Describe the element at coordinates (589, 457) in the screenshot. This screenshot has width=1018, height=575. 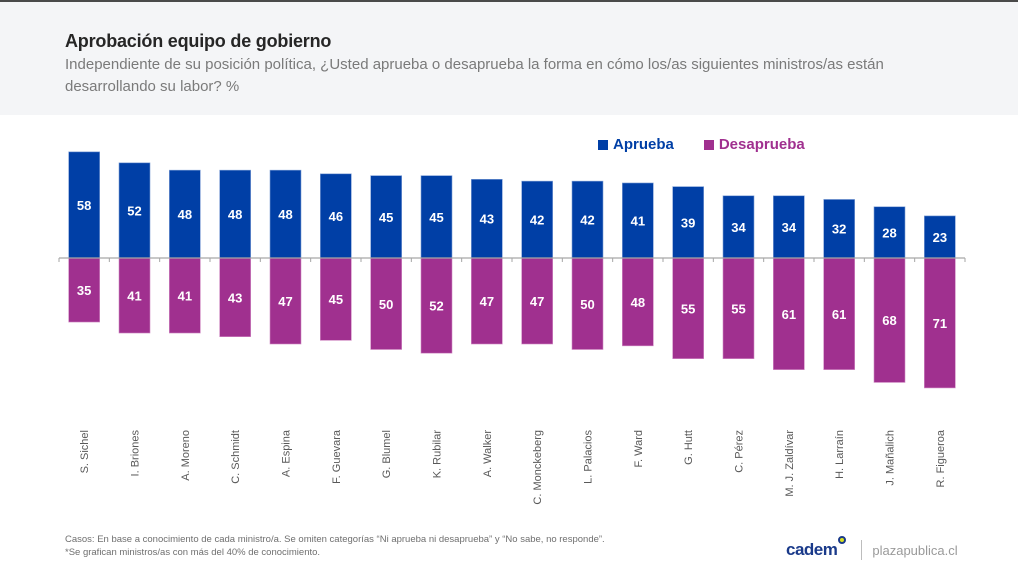
I see `category-label: L. Palacios` at that location.